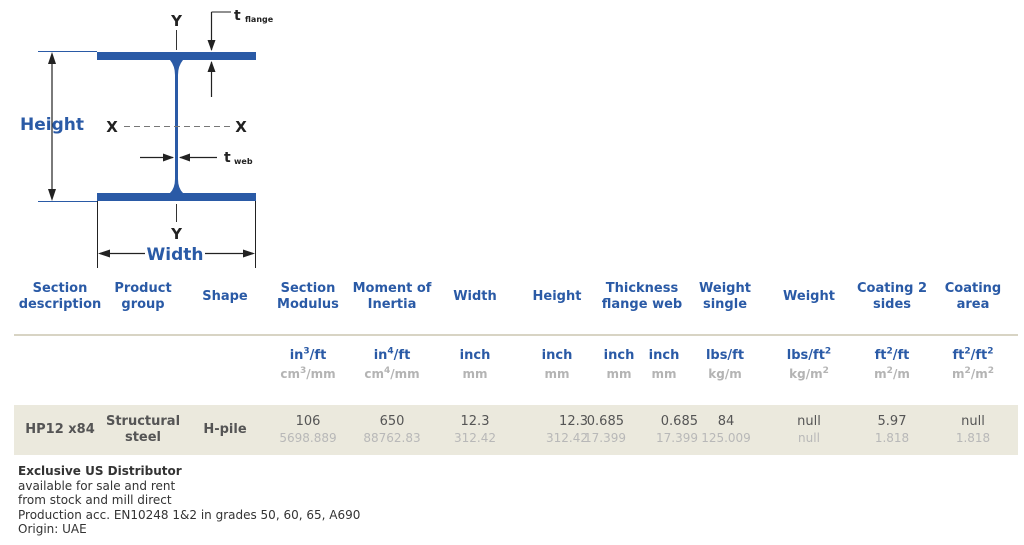 Image resolution: width=1024 pixels, height=545 pixels. What do you see at coordinates (567, 429) in the screenshot?
I see `cell-height: 12.3 312.42` at bounding box center [567, 429].